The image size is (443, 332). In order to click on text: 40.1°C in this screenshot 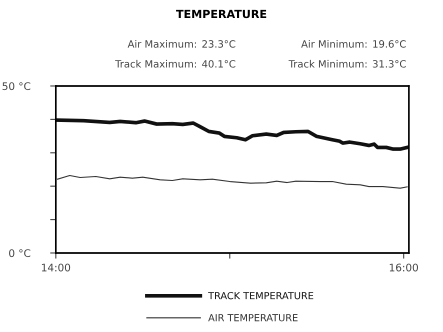, I will do `click(219, 64)`.